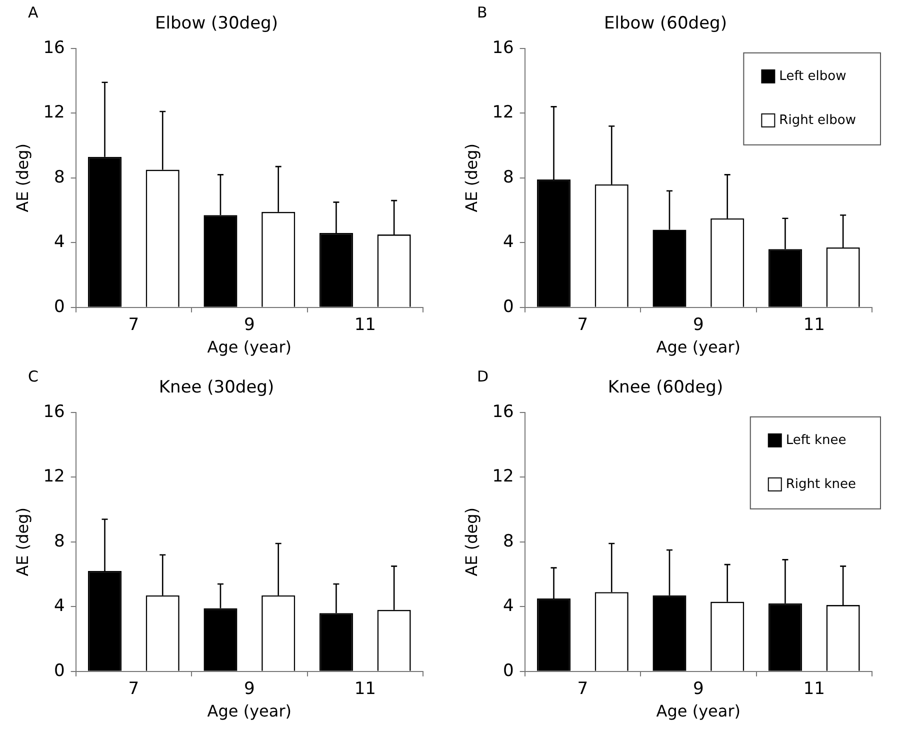 This screenshot has width=898, height=729. Describe the element at coordinates (33, 12) in the screenshot. I see `text: A` at that location.